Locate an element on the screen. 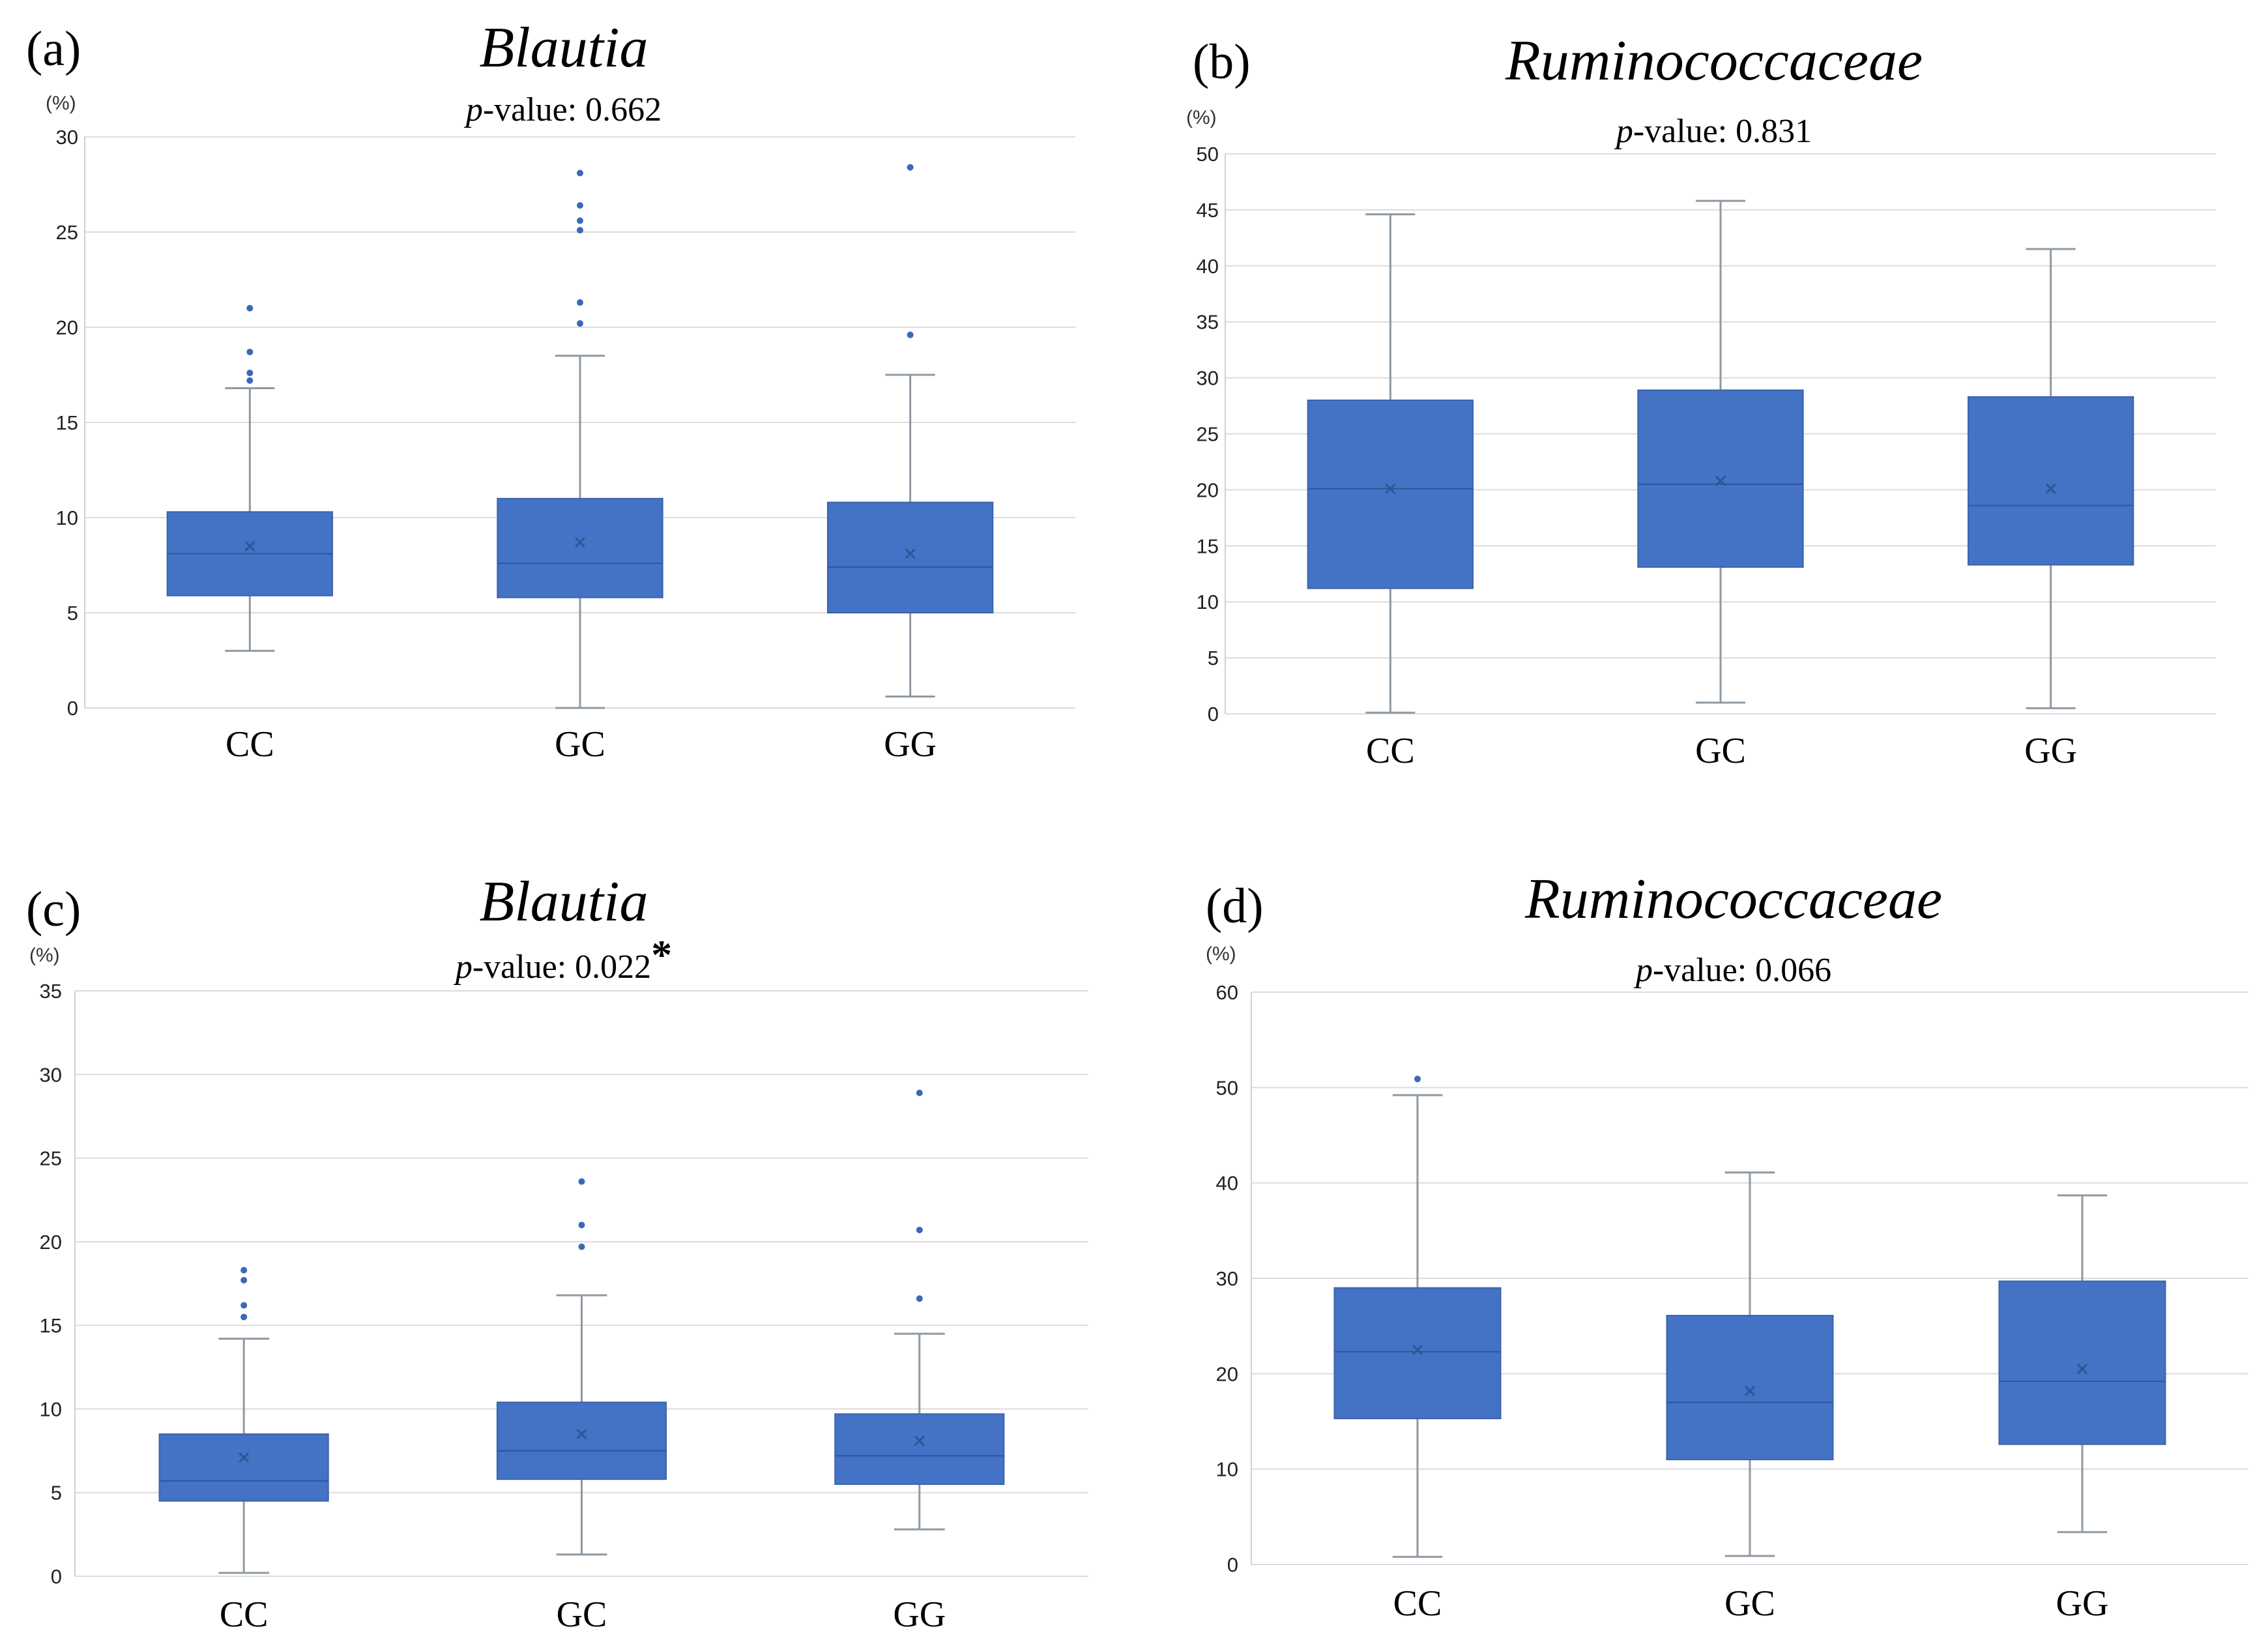 This screenshot has height=1631, width=2268. y-tick-label: 35 is located at coordinates (51, 991).